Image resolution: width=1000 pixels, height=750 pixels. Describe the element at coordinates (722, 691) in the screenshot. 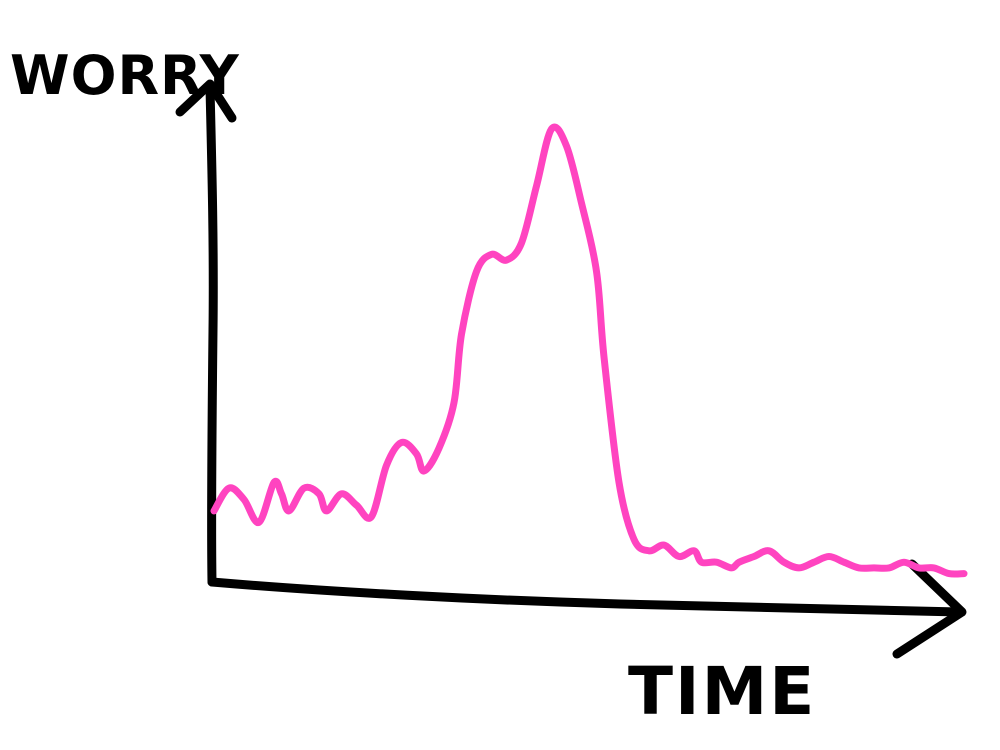

I see `x-axis-label: TIME` at that location.